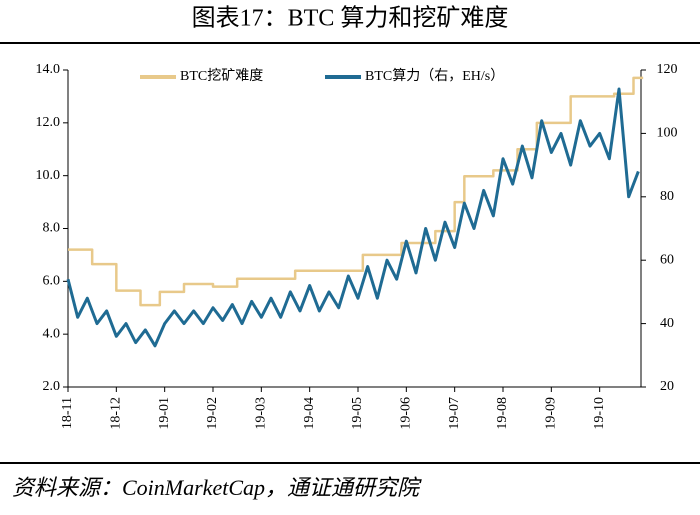 The width and height of the screenshot is (700, 515). I want to click on x-tick-label: 19-04, so click(309, 413).